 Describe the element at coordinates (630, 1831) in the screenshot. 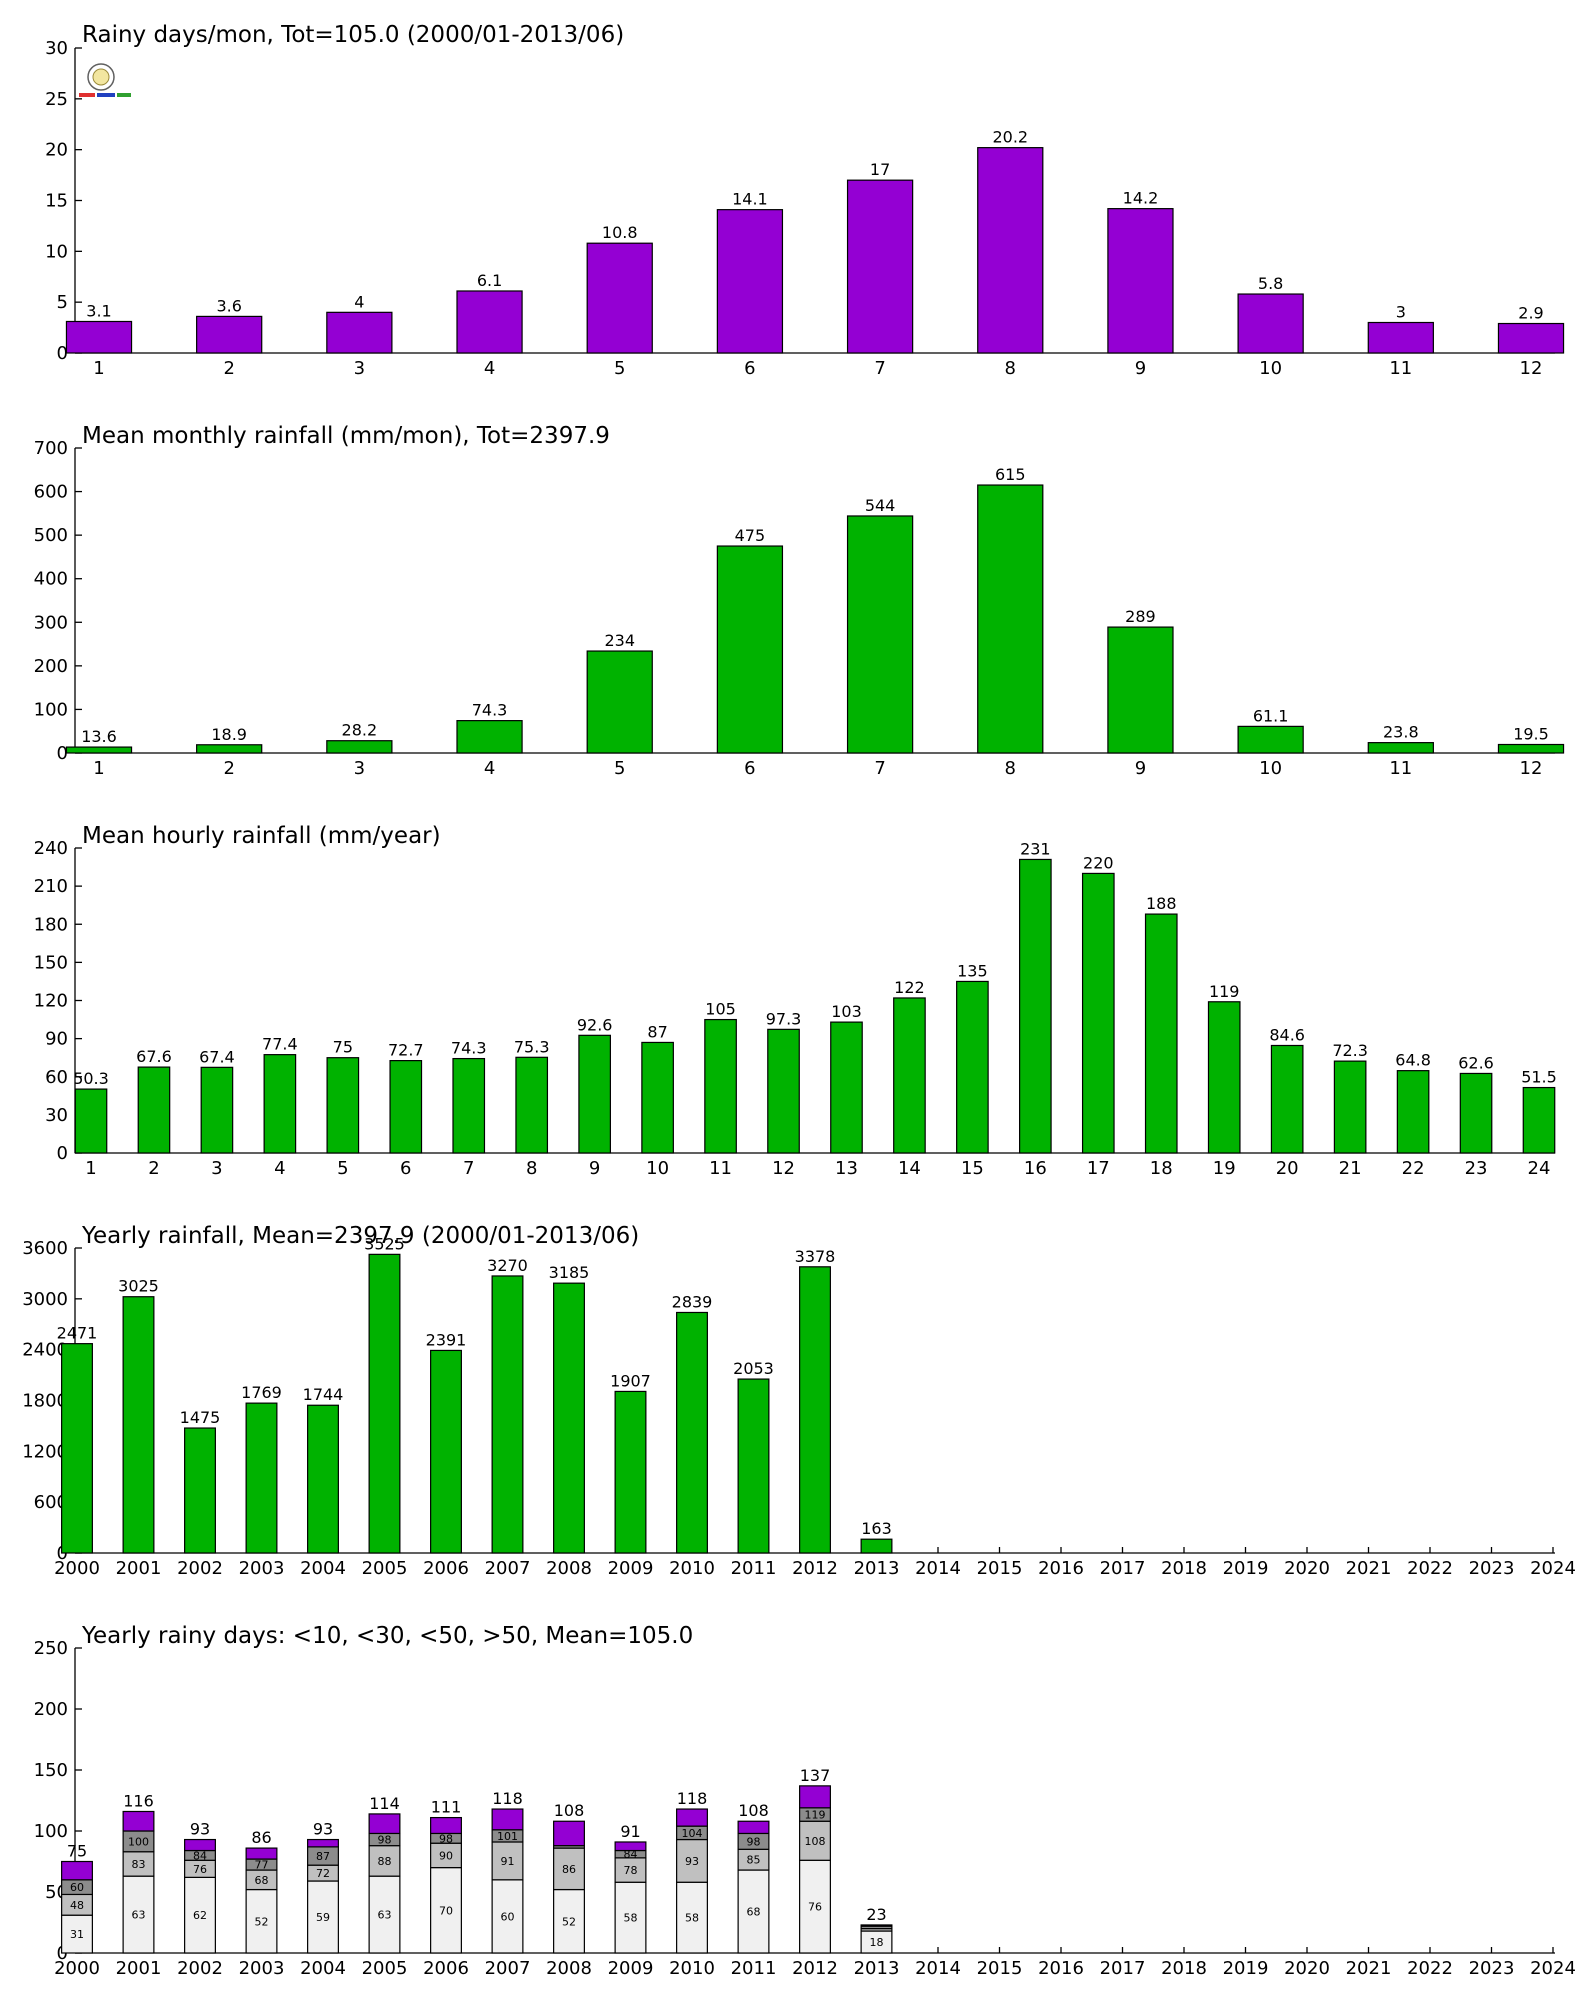

I see `total-label: 91` at that location.